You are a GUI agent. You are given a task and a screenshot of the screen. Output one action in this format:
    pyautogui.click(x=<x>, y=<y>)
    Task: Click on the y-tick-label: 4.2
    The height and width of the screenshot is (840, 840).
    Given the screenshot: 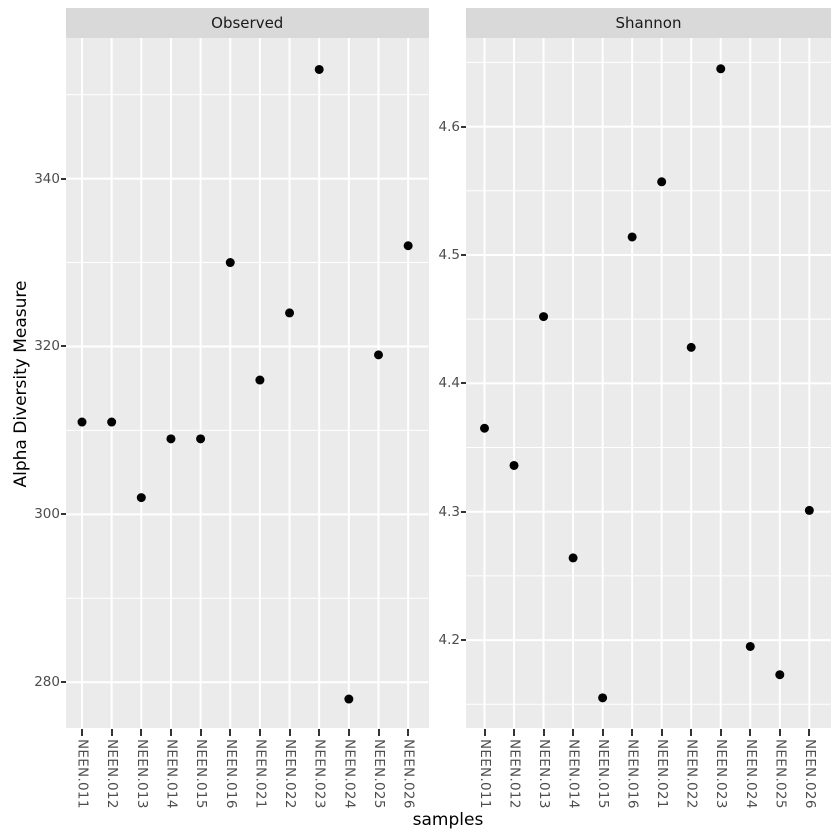 What is the action you would take?
    pyautogui.click(x=449, y=640)
    